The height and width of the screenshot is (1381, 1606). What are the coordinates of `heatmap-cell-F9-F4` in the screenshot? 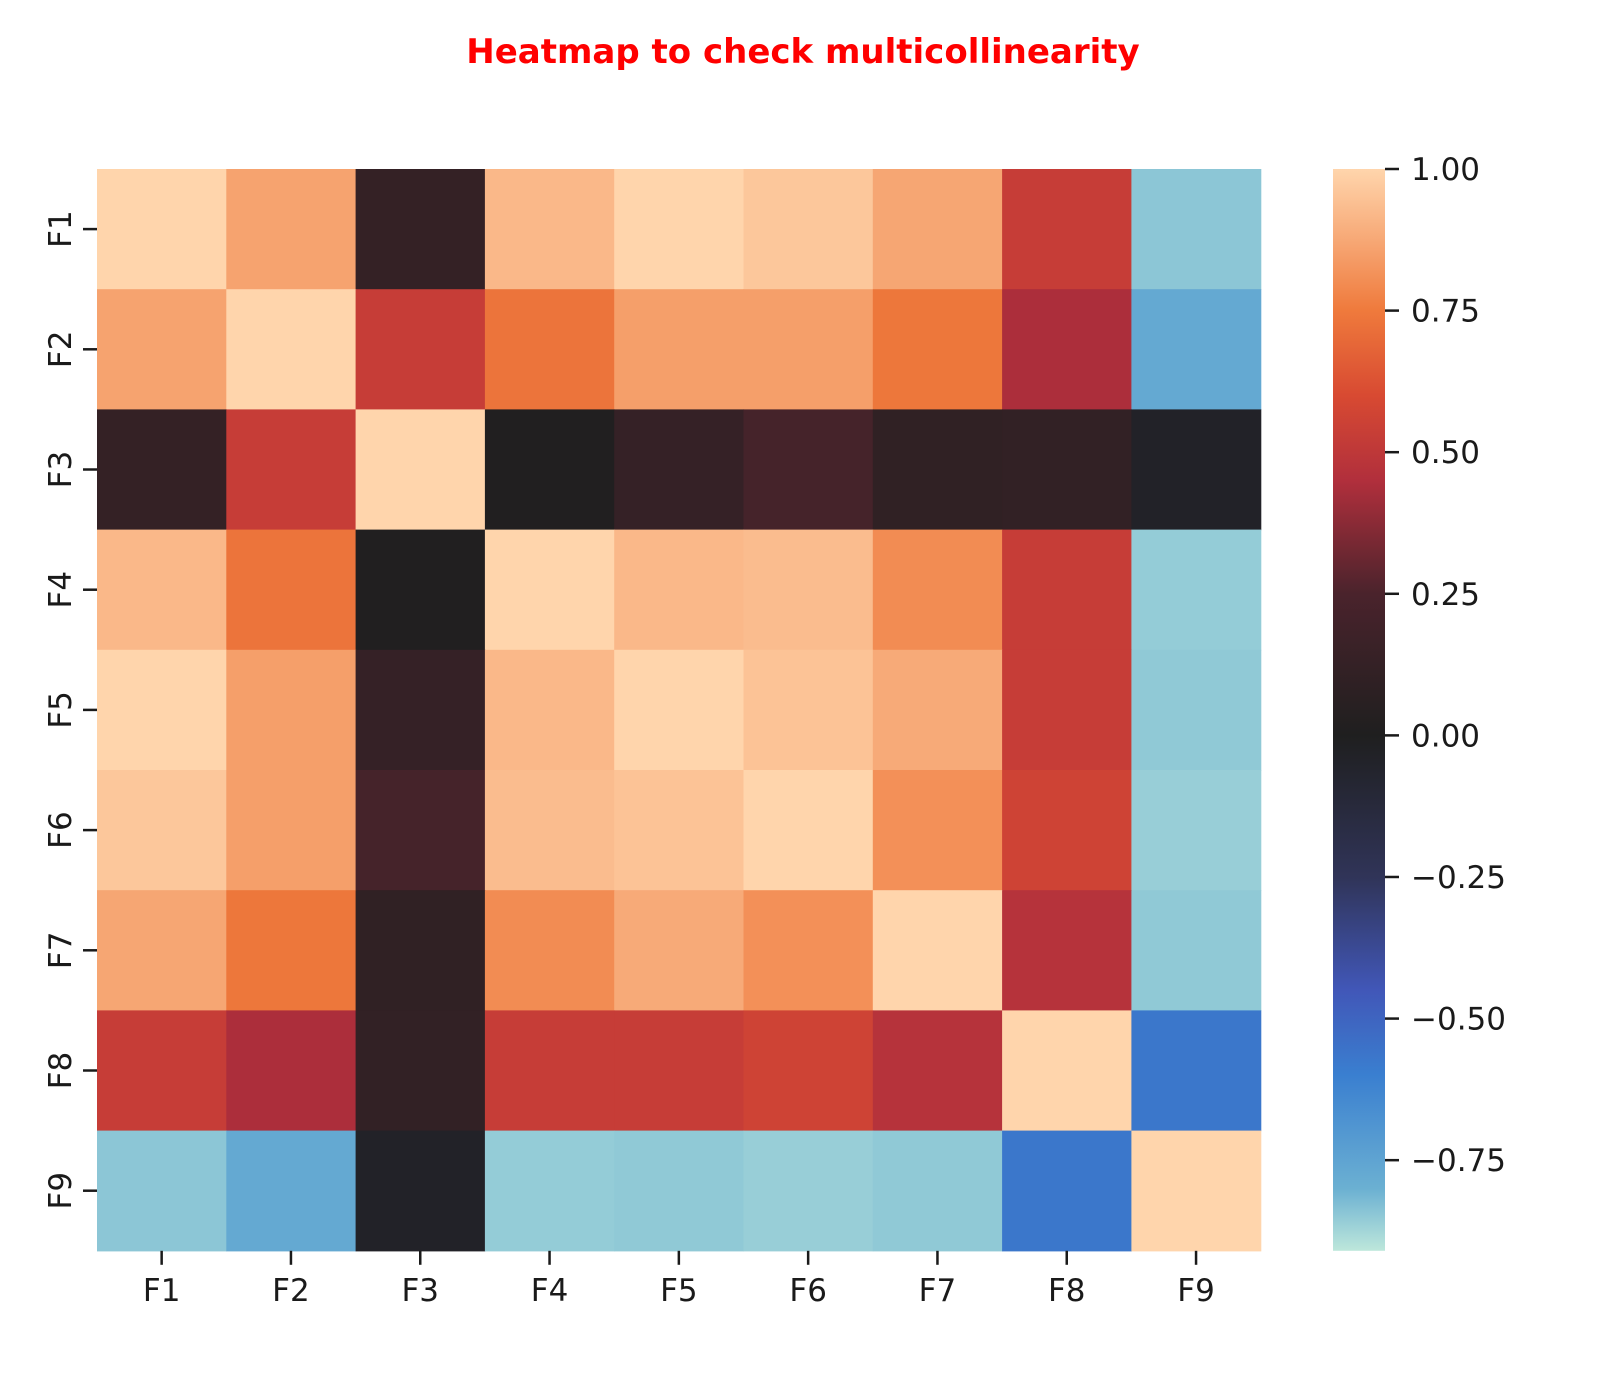 It's located at (549, 1191).